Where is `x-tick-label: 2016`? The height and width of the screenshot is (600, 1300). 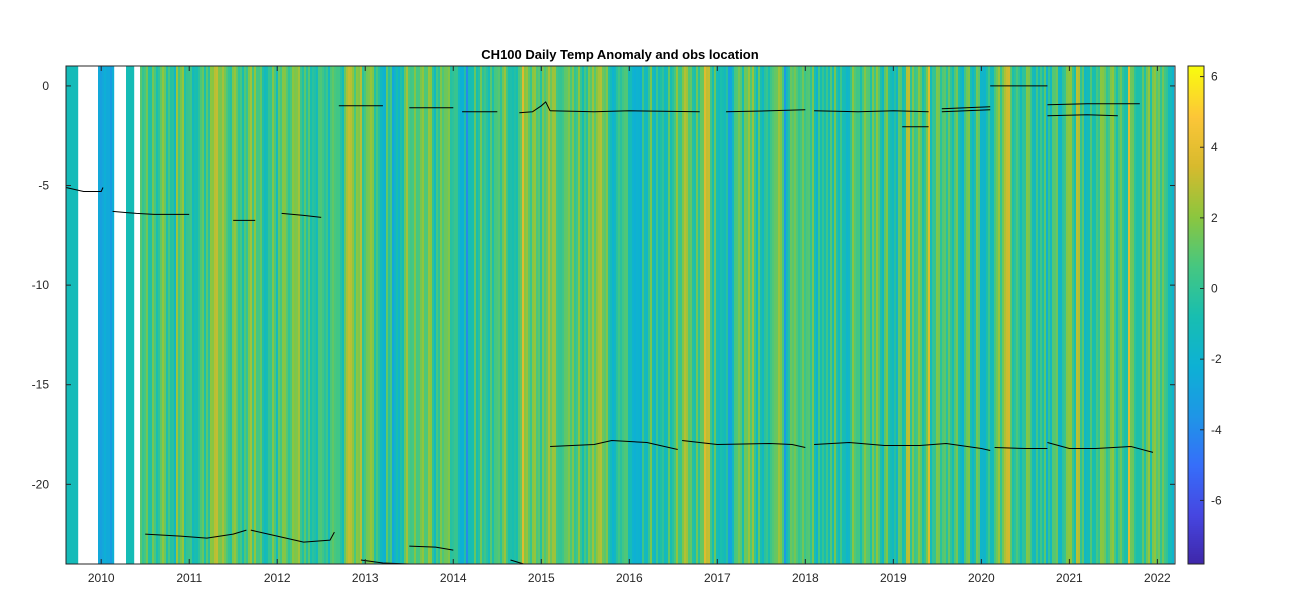 x-tick-label: 2016 is located at coordinates (629, 578).